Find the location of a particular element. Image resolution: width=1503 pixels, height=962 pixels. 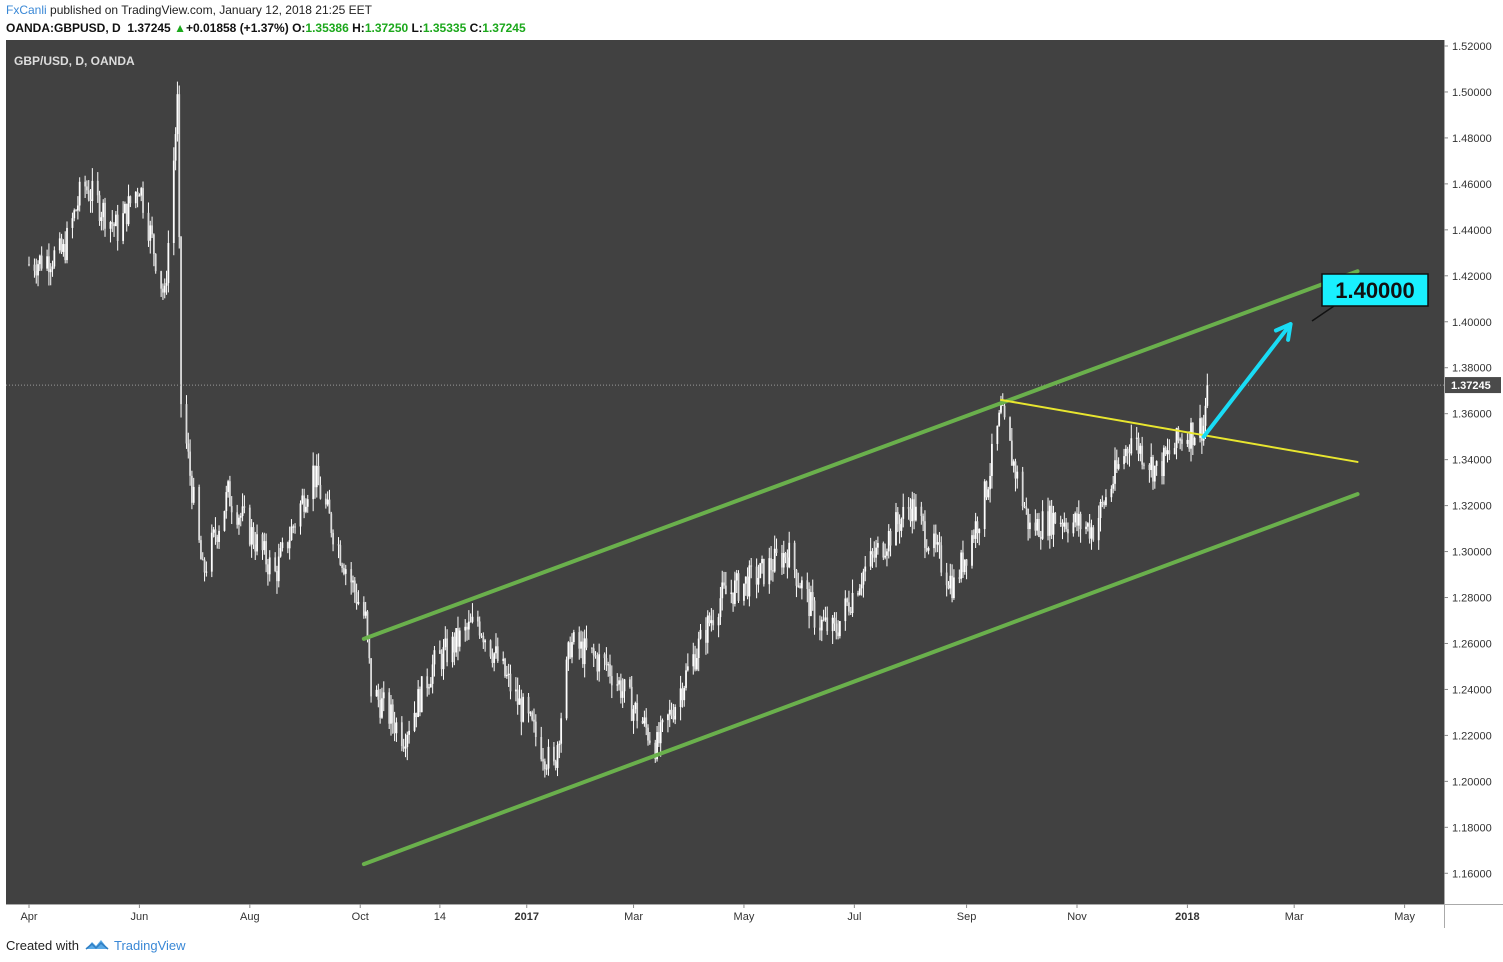

target-arrow-head is located at coordinates (1283, 332).